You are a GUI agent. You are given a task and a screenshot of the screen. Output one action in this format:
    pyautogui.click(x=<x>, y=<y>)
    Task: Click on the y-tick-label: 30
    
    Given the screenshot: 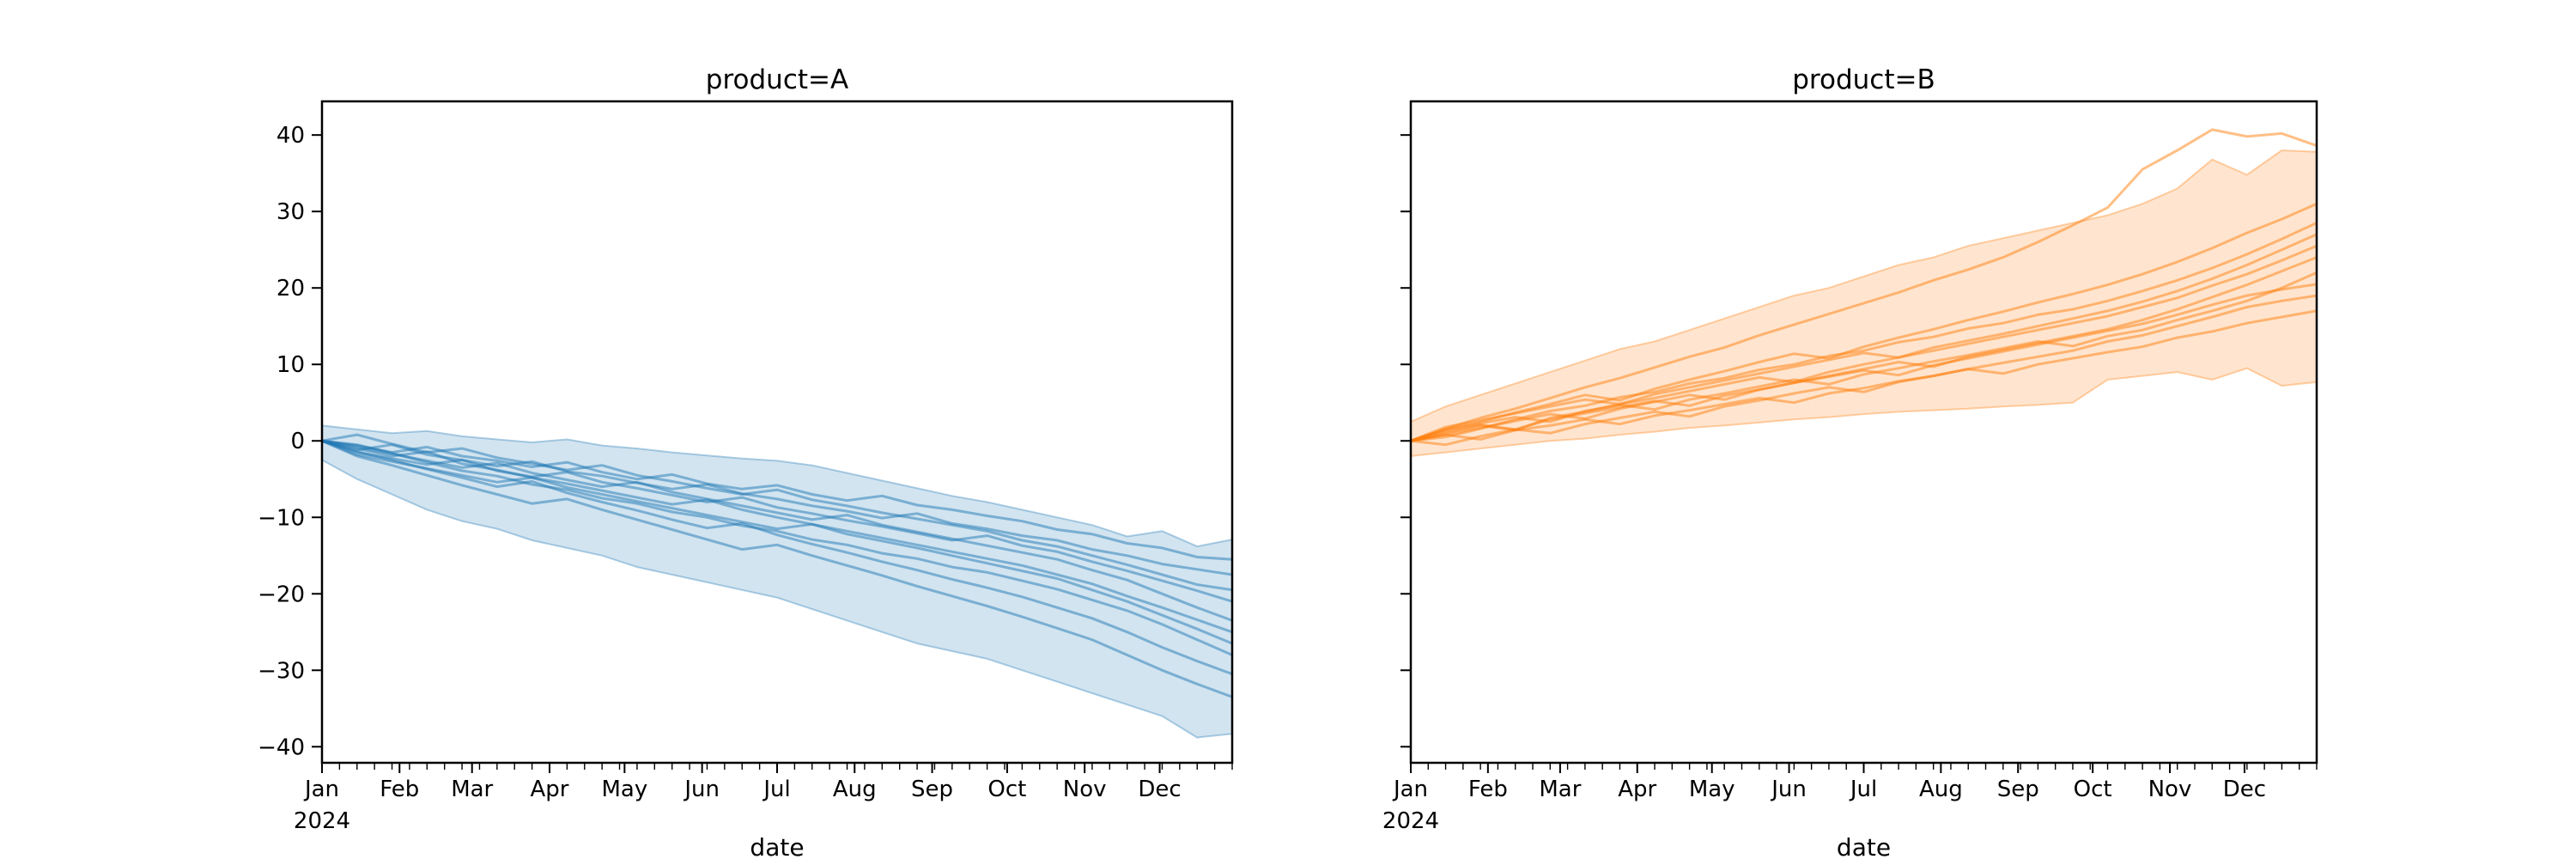 What is the action you would take?
    pyautogui.click(x=291, y=212)
    